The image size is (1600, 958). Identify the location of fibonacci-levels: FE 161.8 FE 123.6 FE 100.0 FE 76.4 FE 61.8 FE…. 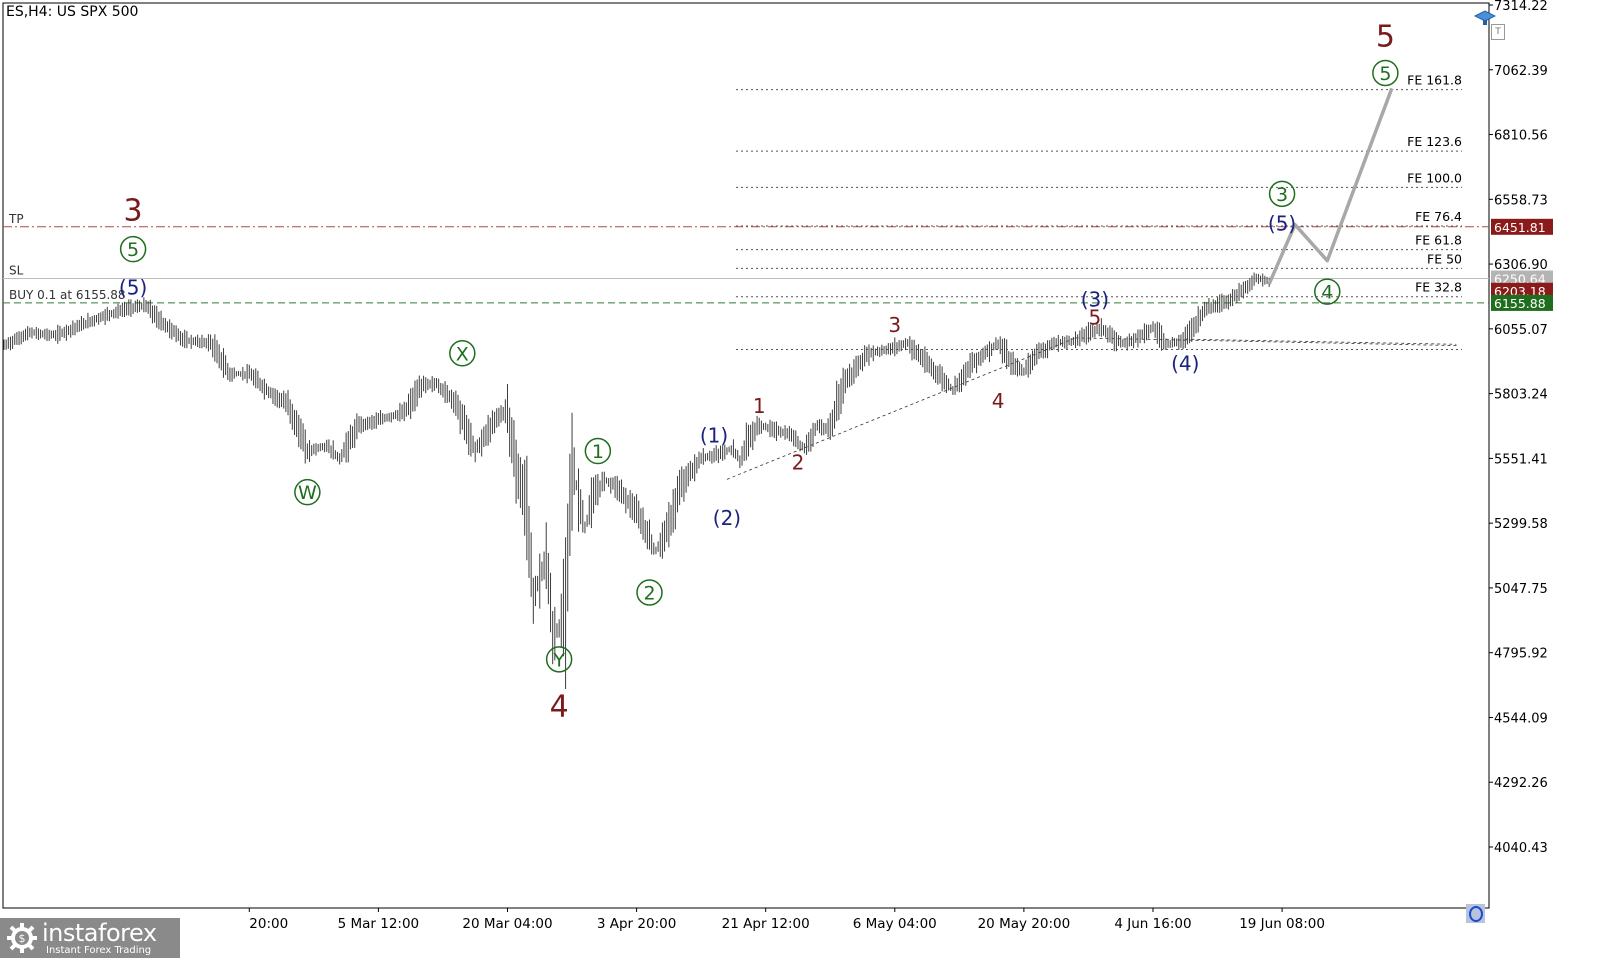
(1099, 211).